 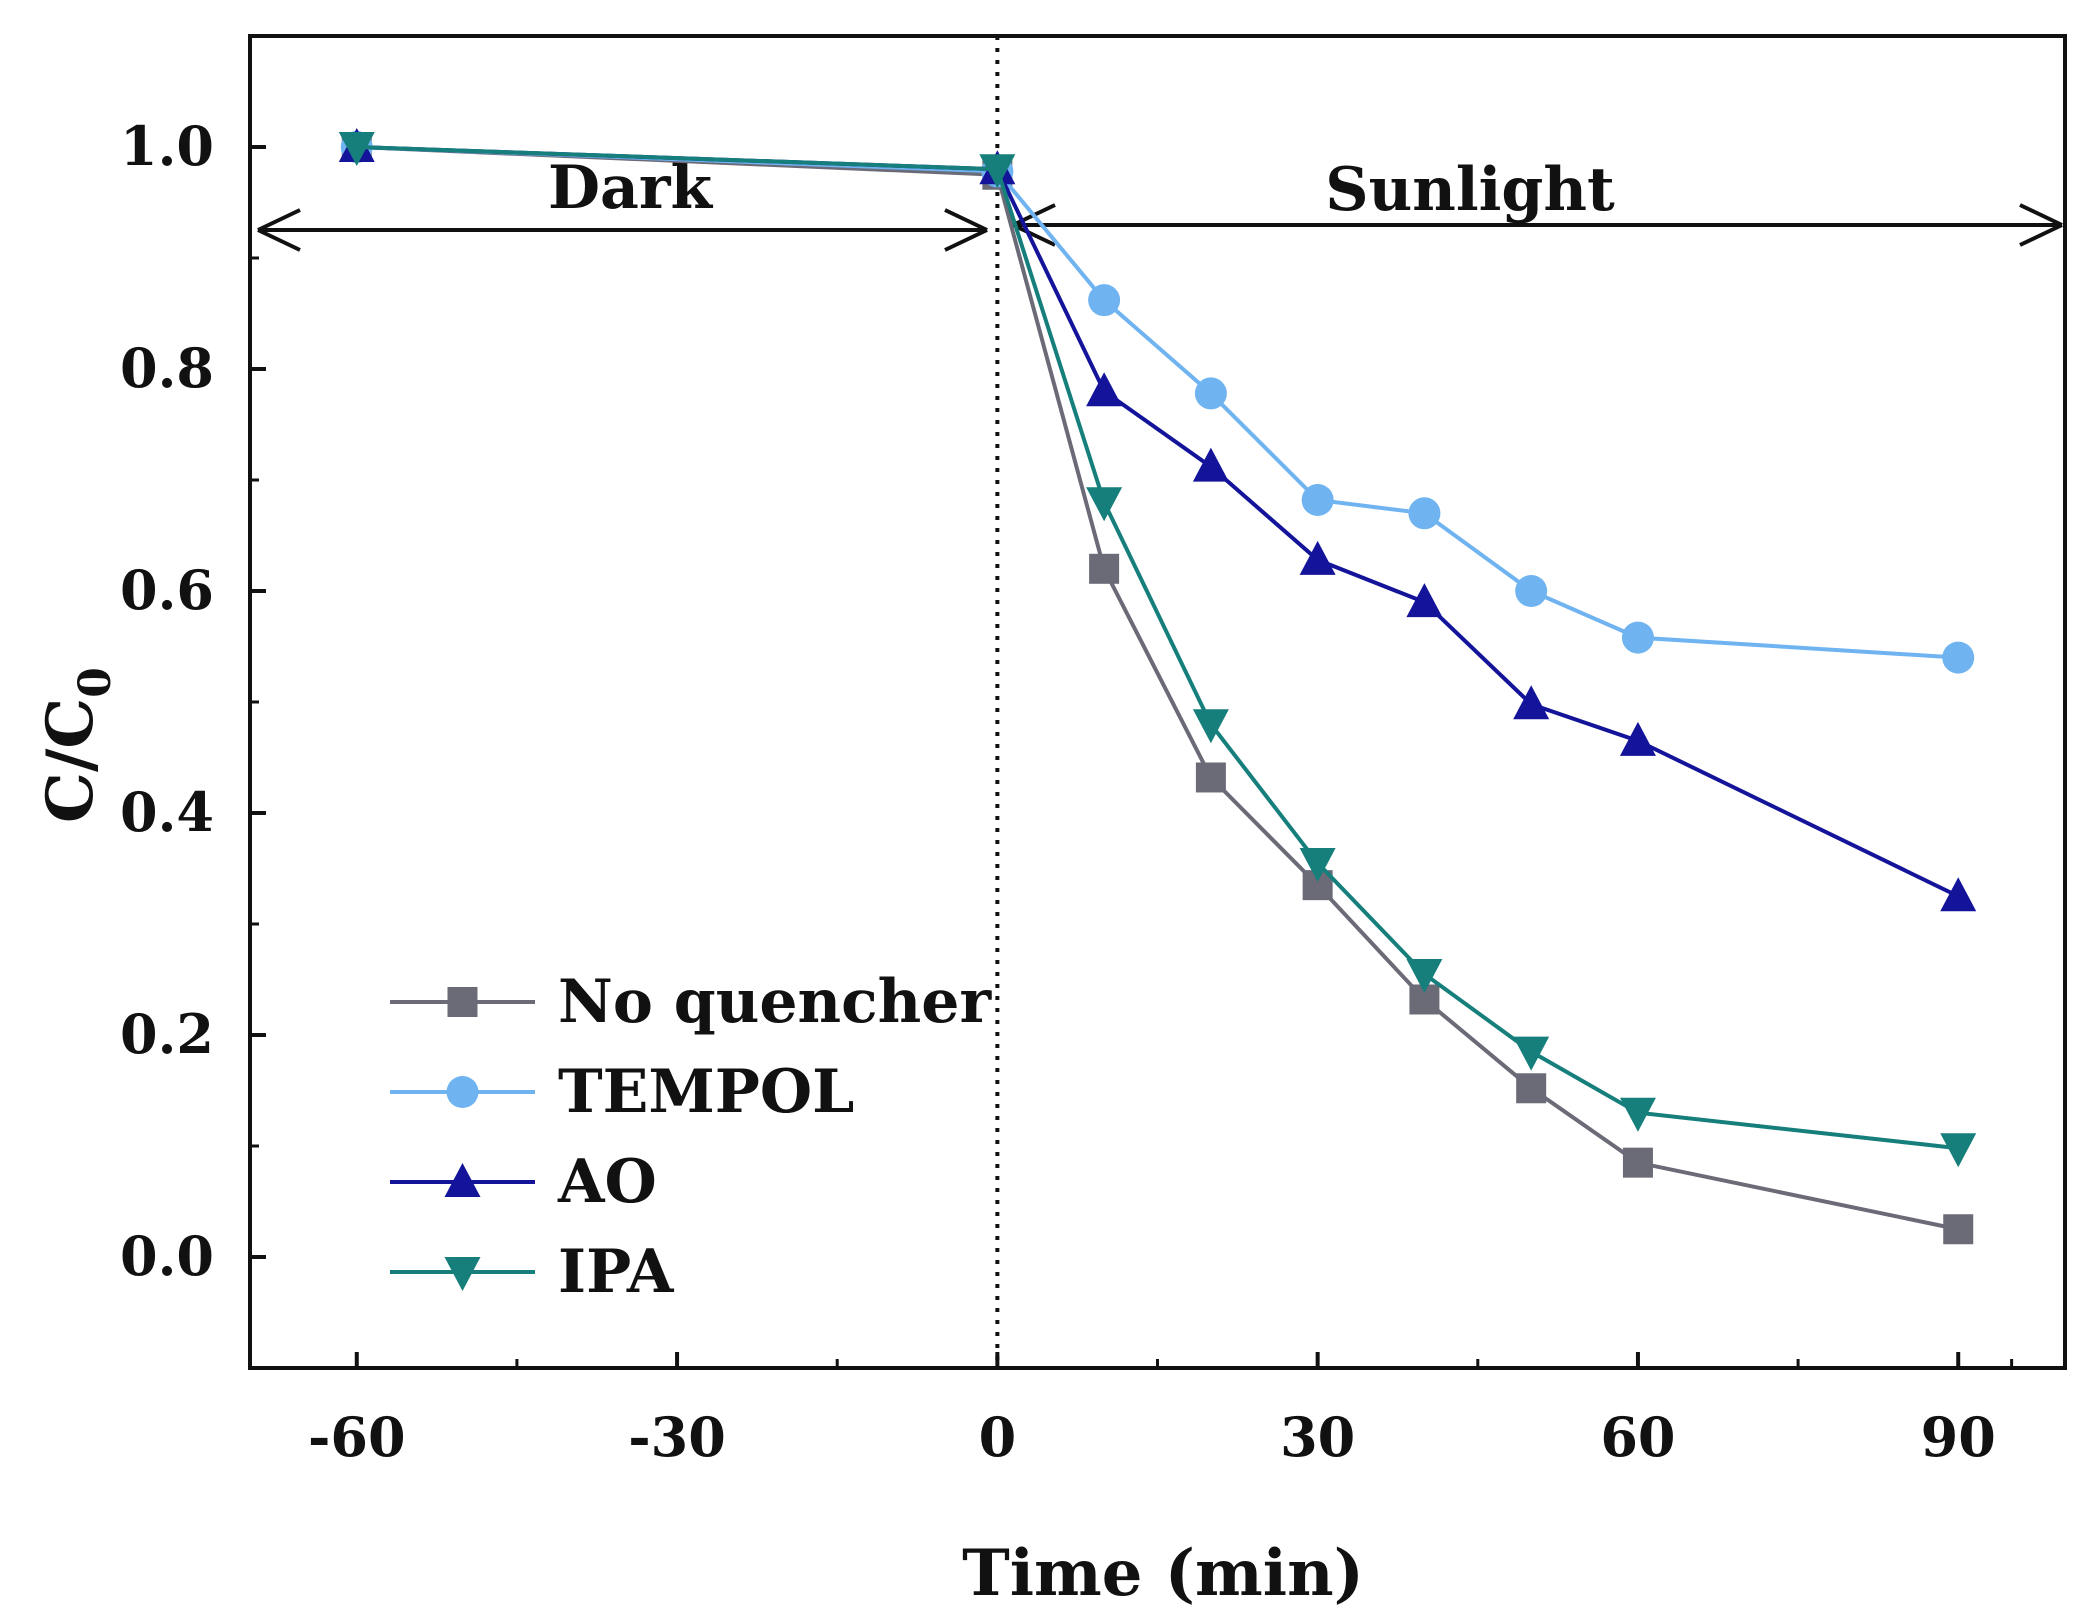 What do you see at coordinates (1637, 1437) in the screenshot?
I see `x-tick-label: 60` at bounding box center [1637, 1437].